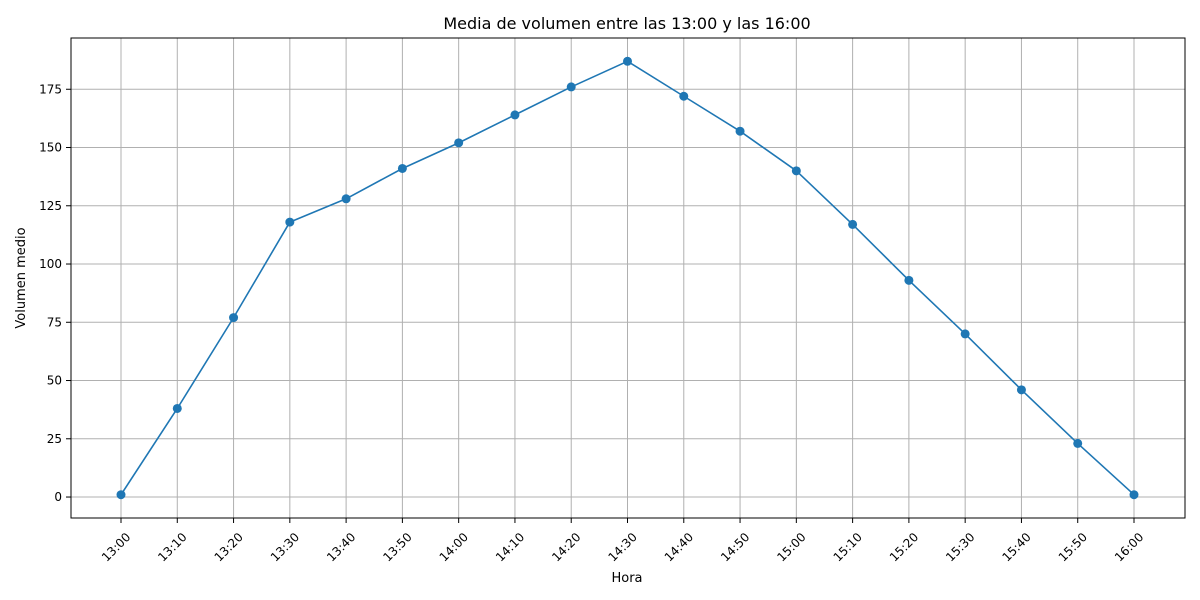  What do you see at coordinates (510, 547) in the screenshot?
I see `x-tick-label: 14:10` at bounding box center [510, 547].